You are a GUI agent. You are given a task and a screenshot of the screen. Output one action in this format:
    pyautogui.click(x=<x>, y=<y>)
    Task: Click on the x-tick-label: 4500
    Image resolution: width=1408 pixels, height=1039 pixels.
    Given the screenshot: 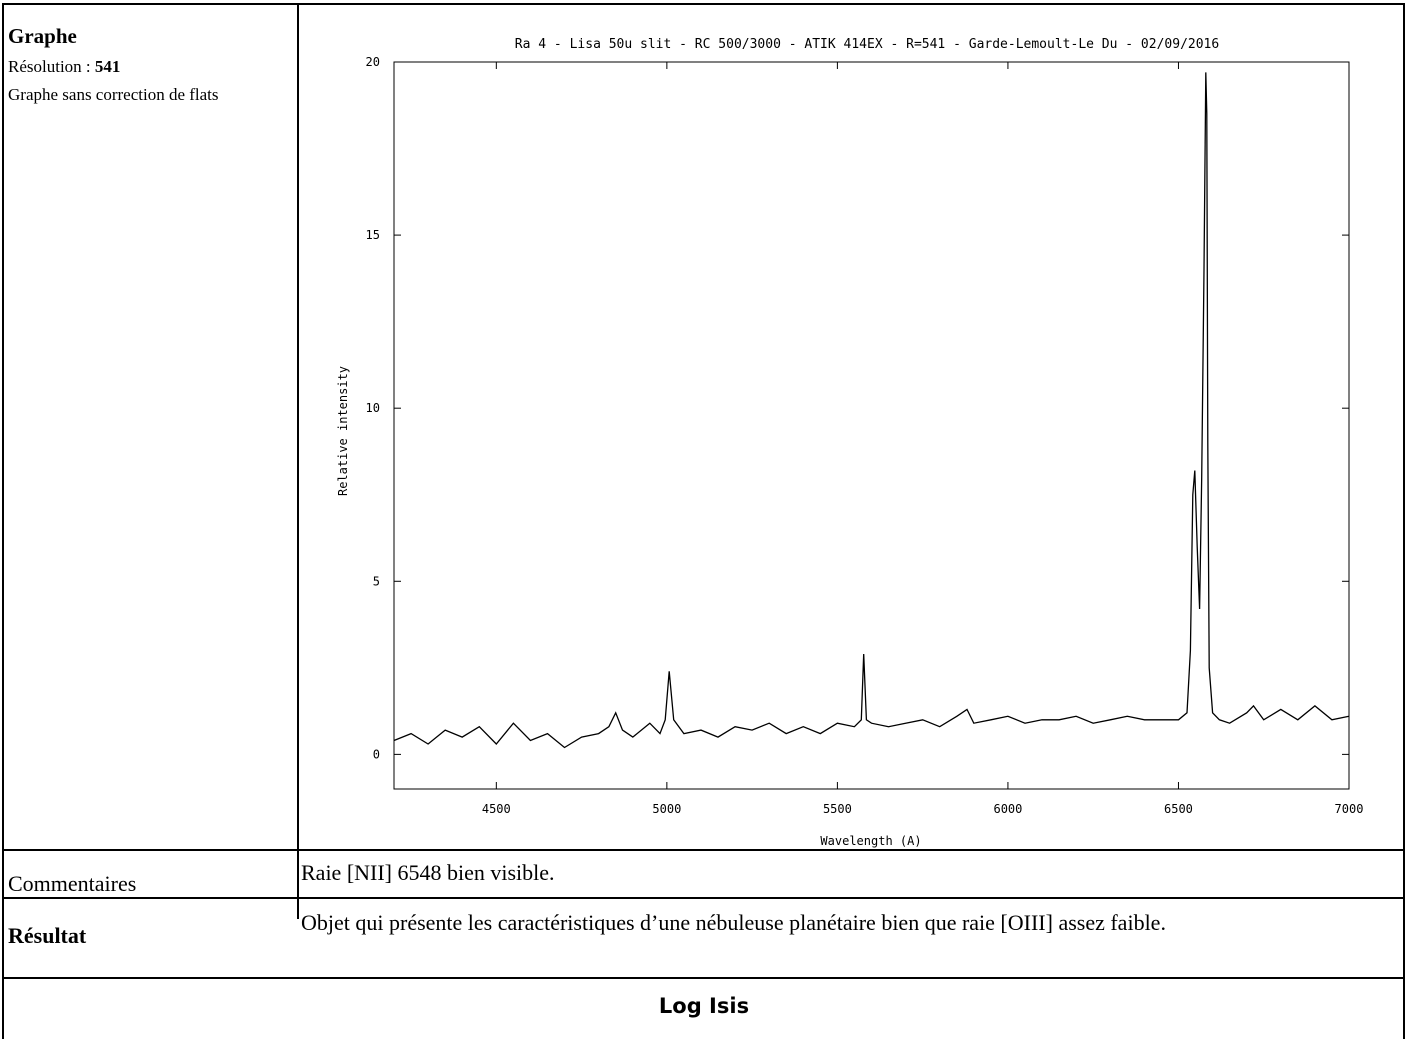 What is the action you would take?
    pyautogui.click(x=496, y=809)
    